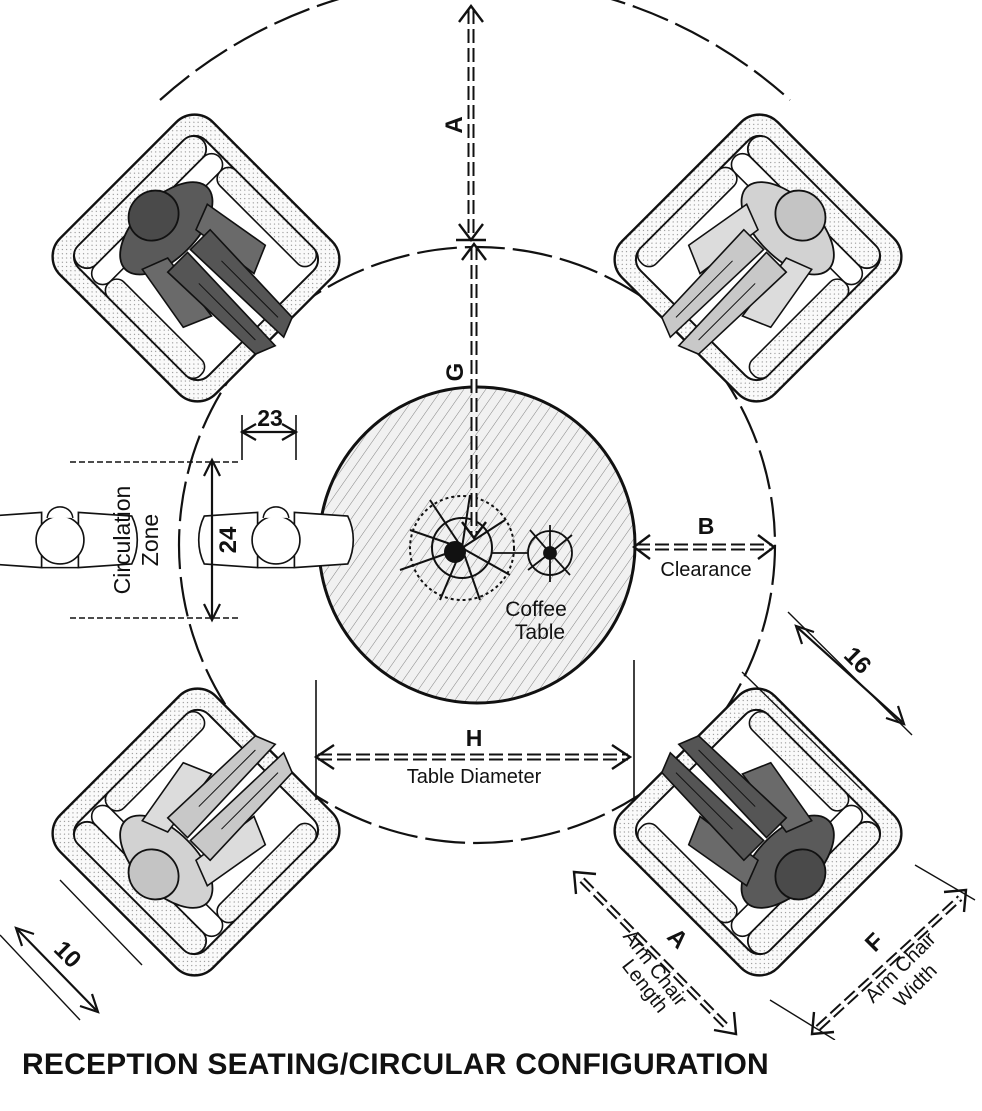 Image resolution: width=982 pixels, height=1111 pixels. What do you see at coordinates (704, 547) in the screenshot?
I see `dimension-b` at bounding box center [704, 547].